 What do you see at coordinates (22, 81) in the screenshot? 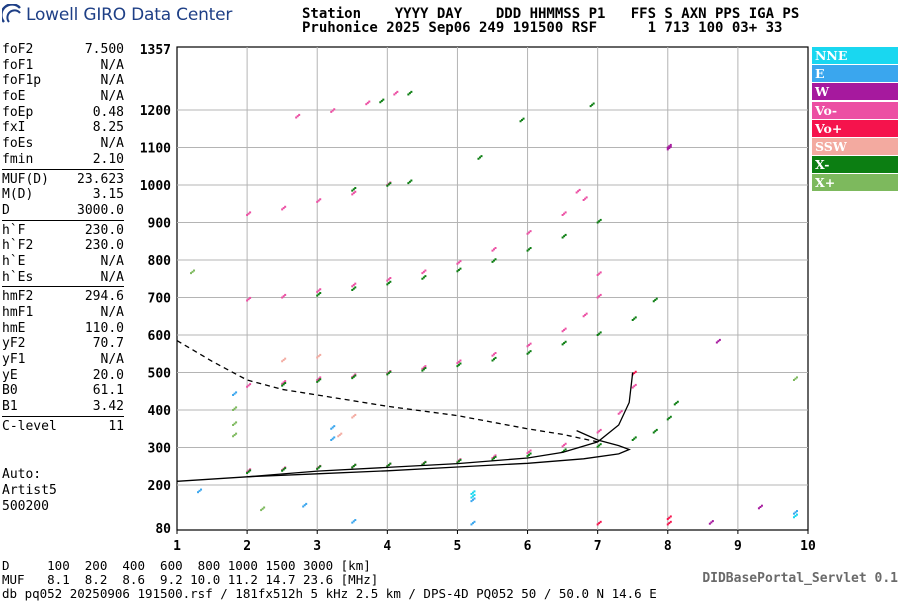
I see `param-label: foF1p` at bounding box center [22, 81].